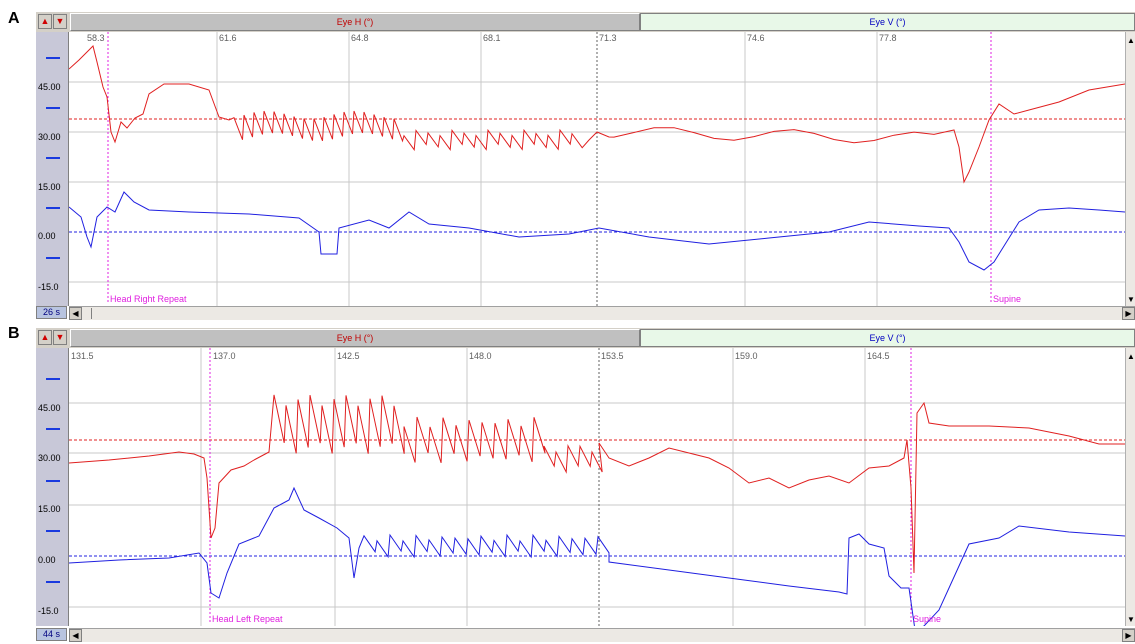 This screenshot has height=644, width=1135. What do you see at coordinates (14, 18) in the screenshot?
I see `panel-a-letter: A` at bounding box center [14, 18].